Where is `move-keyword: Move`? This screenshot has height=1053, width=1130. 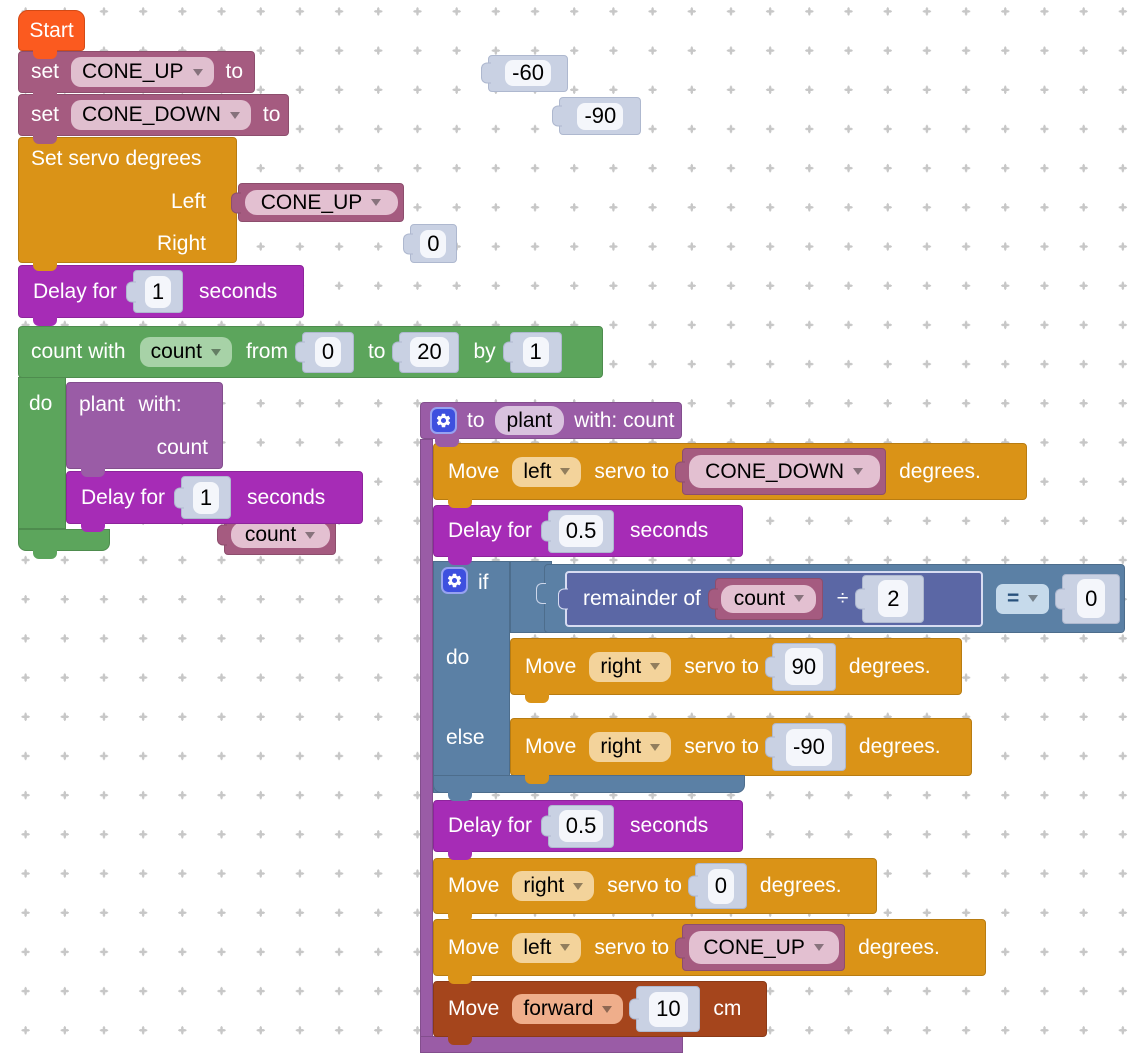 move-keyword: Move is located at coordinates (551, 746).